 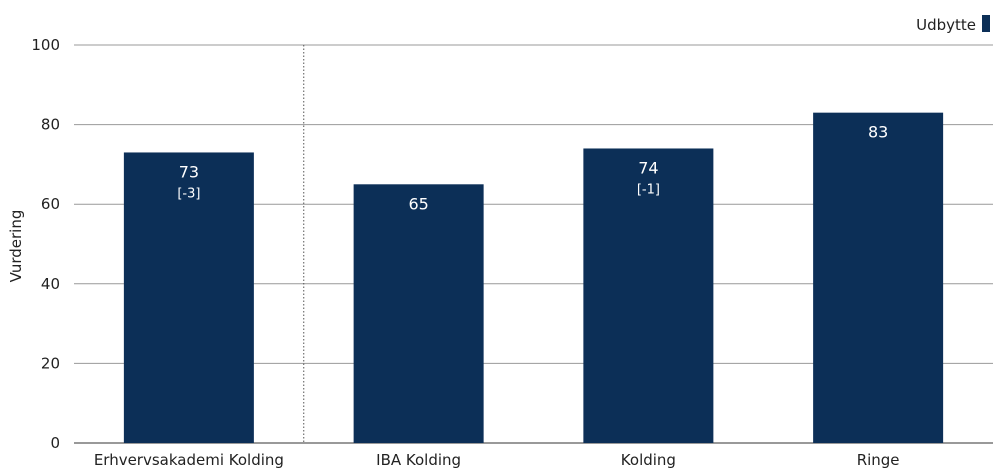 I want to click on y-tick-label: 80, so click(x=50, y=125).